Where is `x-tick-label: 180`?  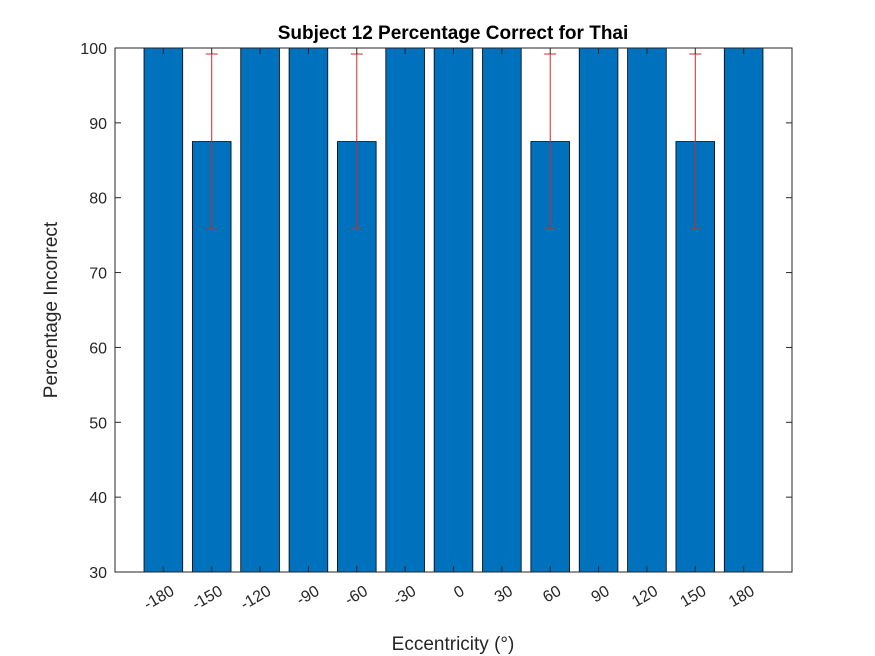
x-tick-label: 180 is located at coordinates (742, 597).